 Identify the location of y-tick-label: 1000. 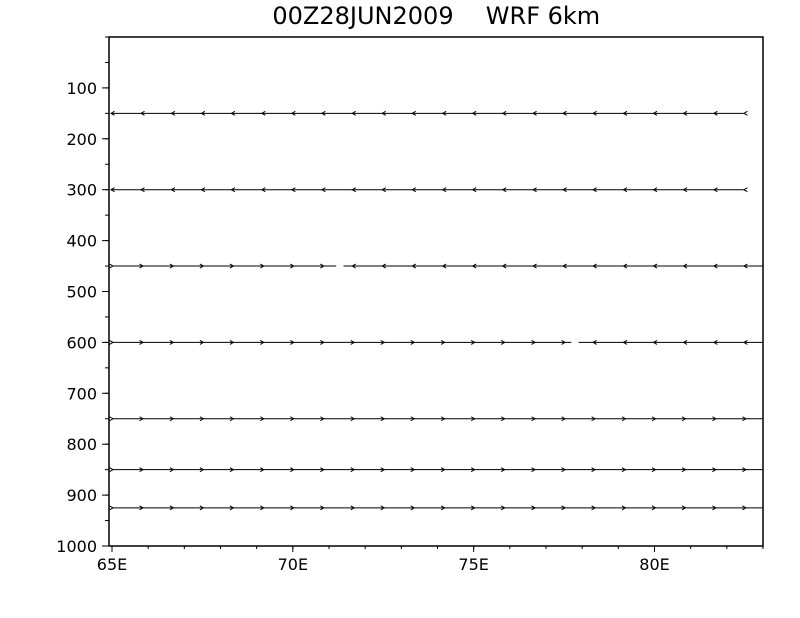
(76, 546).